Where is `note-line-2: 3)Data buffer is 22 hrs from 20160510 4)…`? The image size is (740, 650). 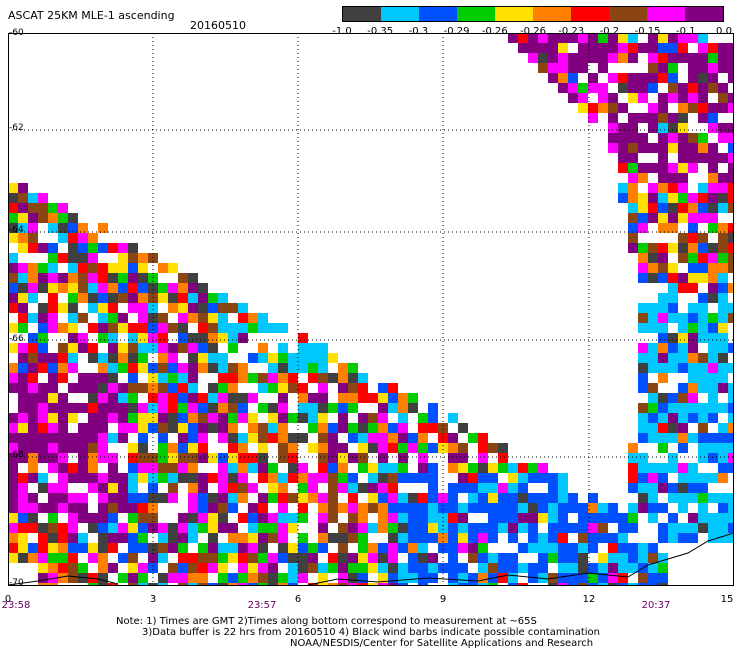
note-line-2: 3)Data buffer is 22 hrs from 20160510 4)… is located at coordinates (371, 632).